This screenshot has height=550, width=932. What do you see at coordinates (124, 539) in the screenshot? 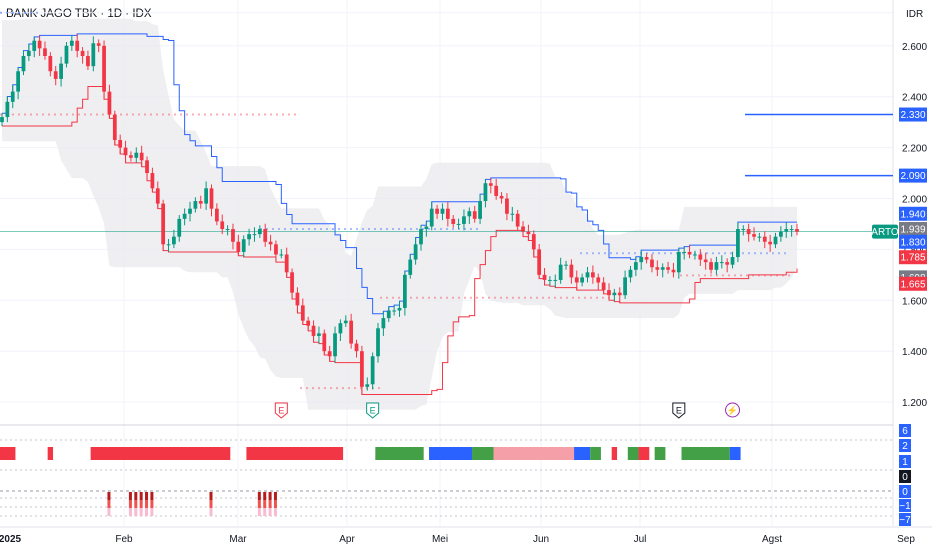
I see `time-tick-label: Feb` at bounding box center [124, 539].